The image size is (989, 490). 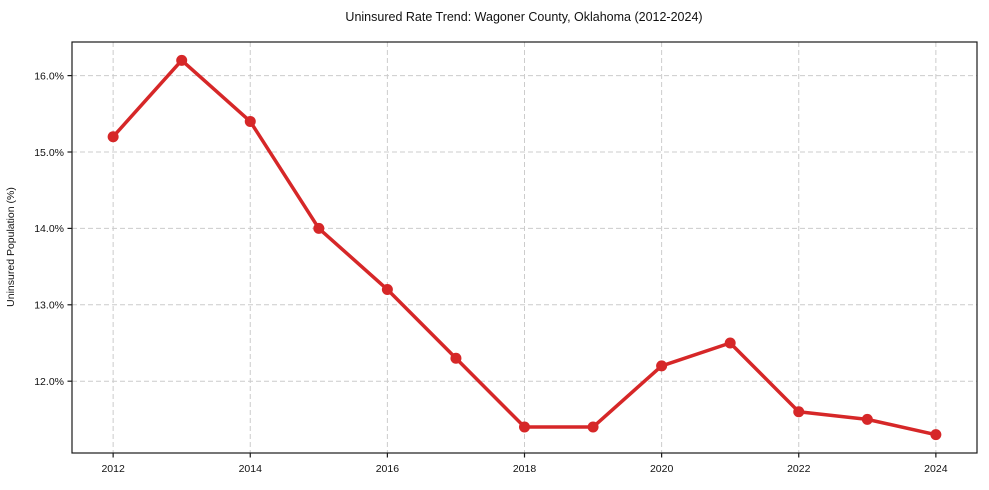 I want to click on x-tick-label: 2020, so click(x=662, y=469).